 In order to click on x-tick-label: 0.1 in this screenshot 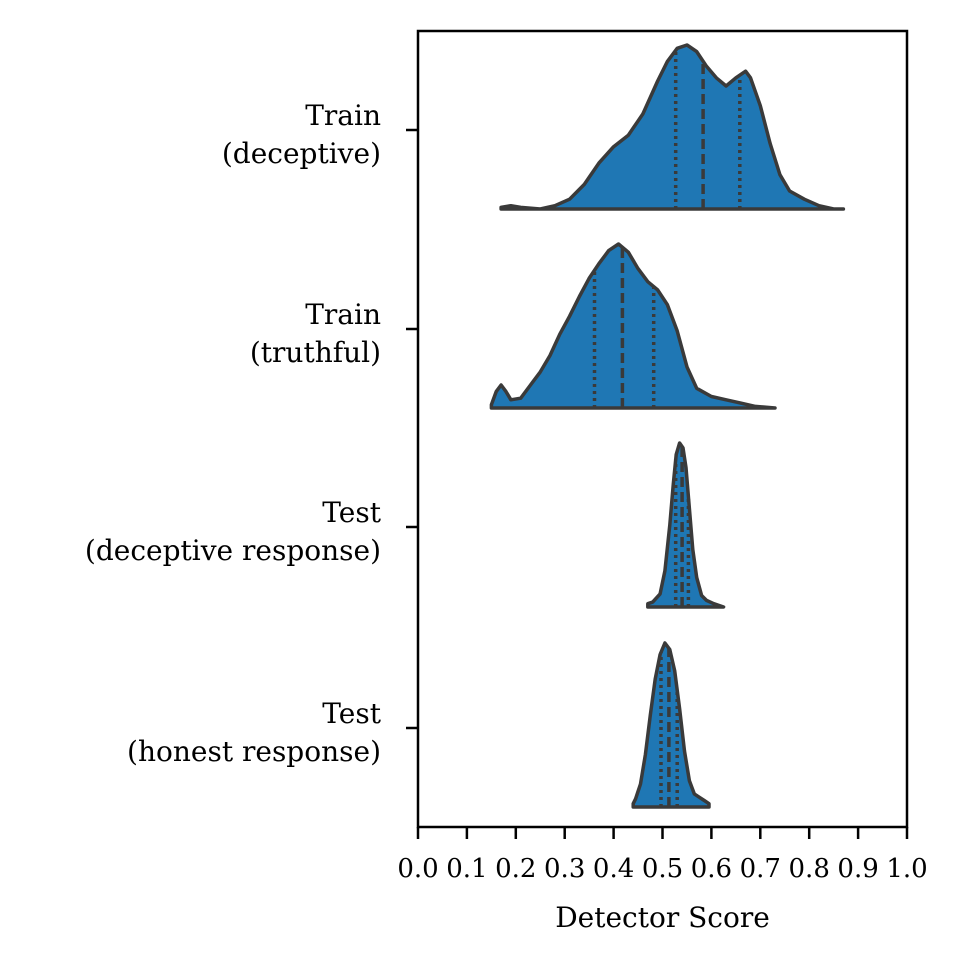, I will do `click(466, 869)`.